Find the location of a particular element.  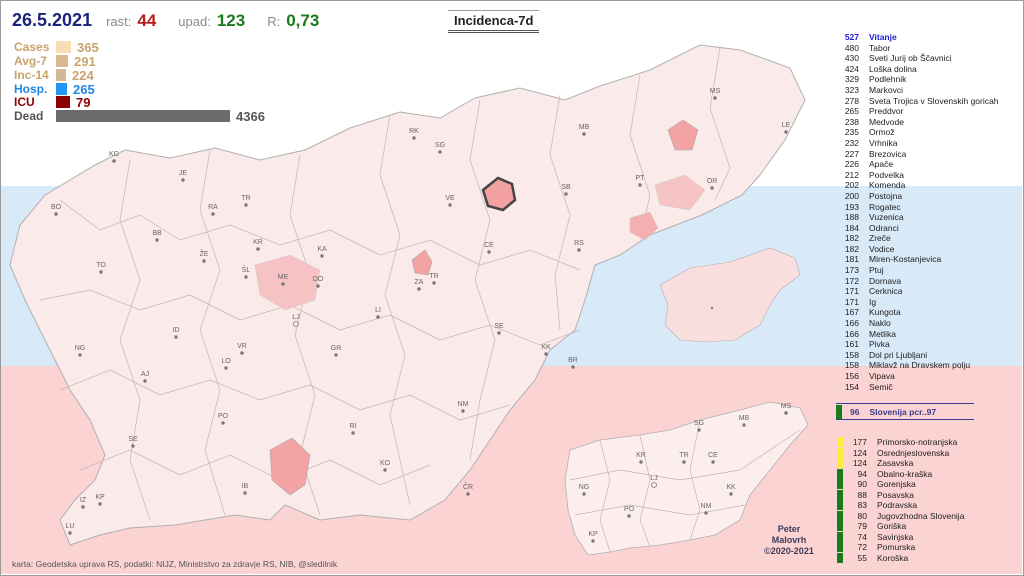

credit-line2: Malovrh is located at coordinates (789, 540).